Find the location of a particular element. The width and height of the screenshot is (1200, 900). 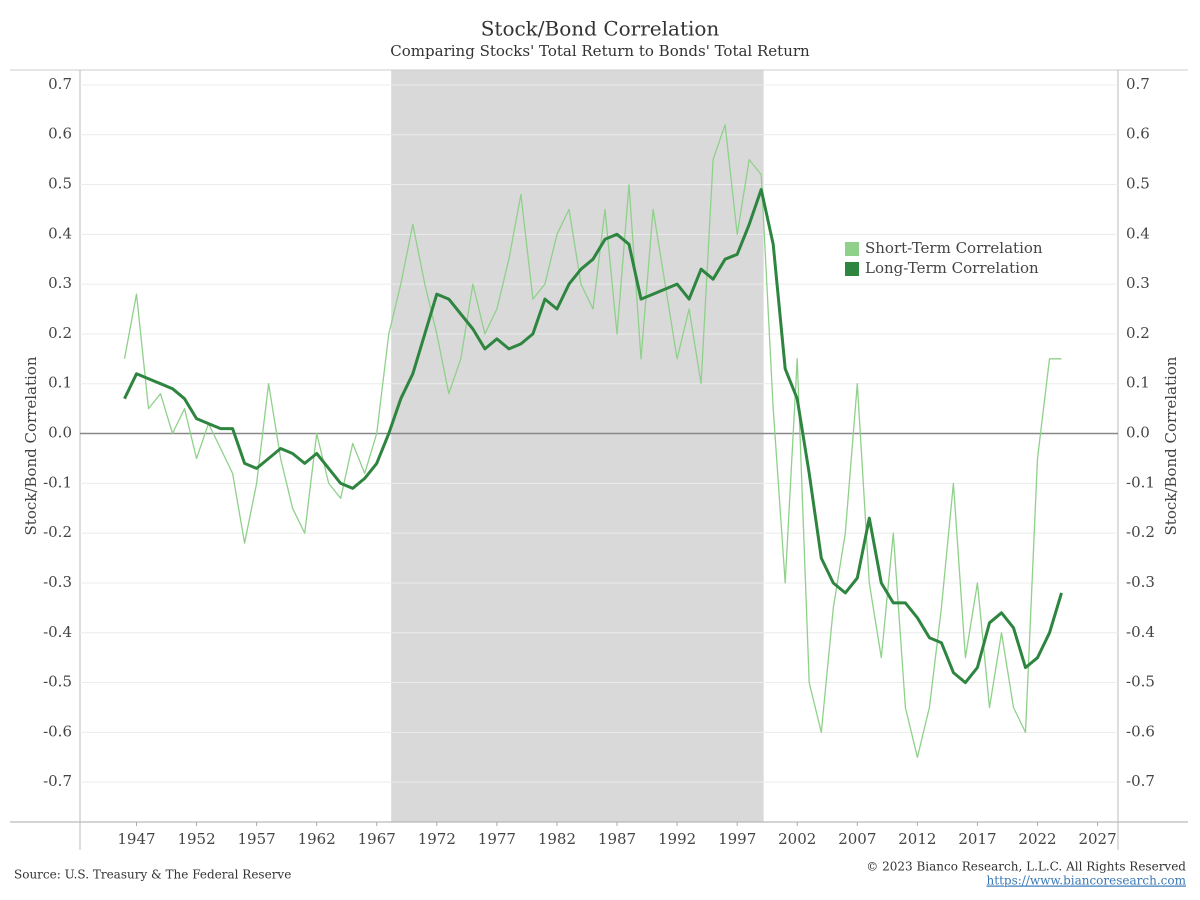

y-tick-label: -0.2 is located at coordinates (57, 532).